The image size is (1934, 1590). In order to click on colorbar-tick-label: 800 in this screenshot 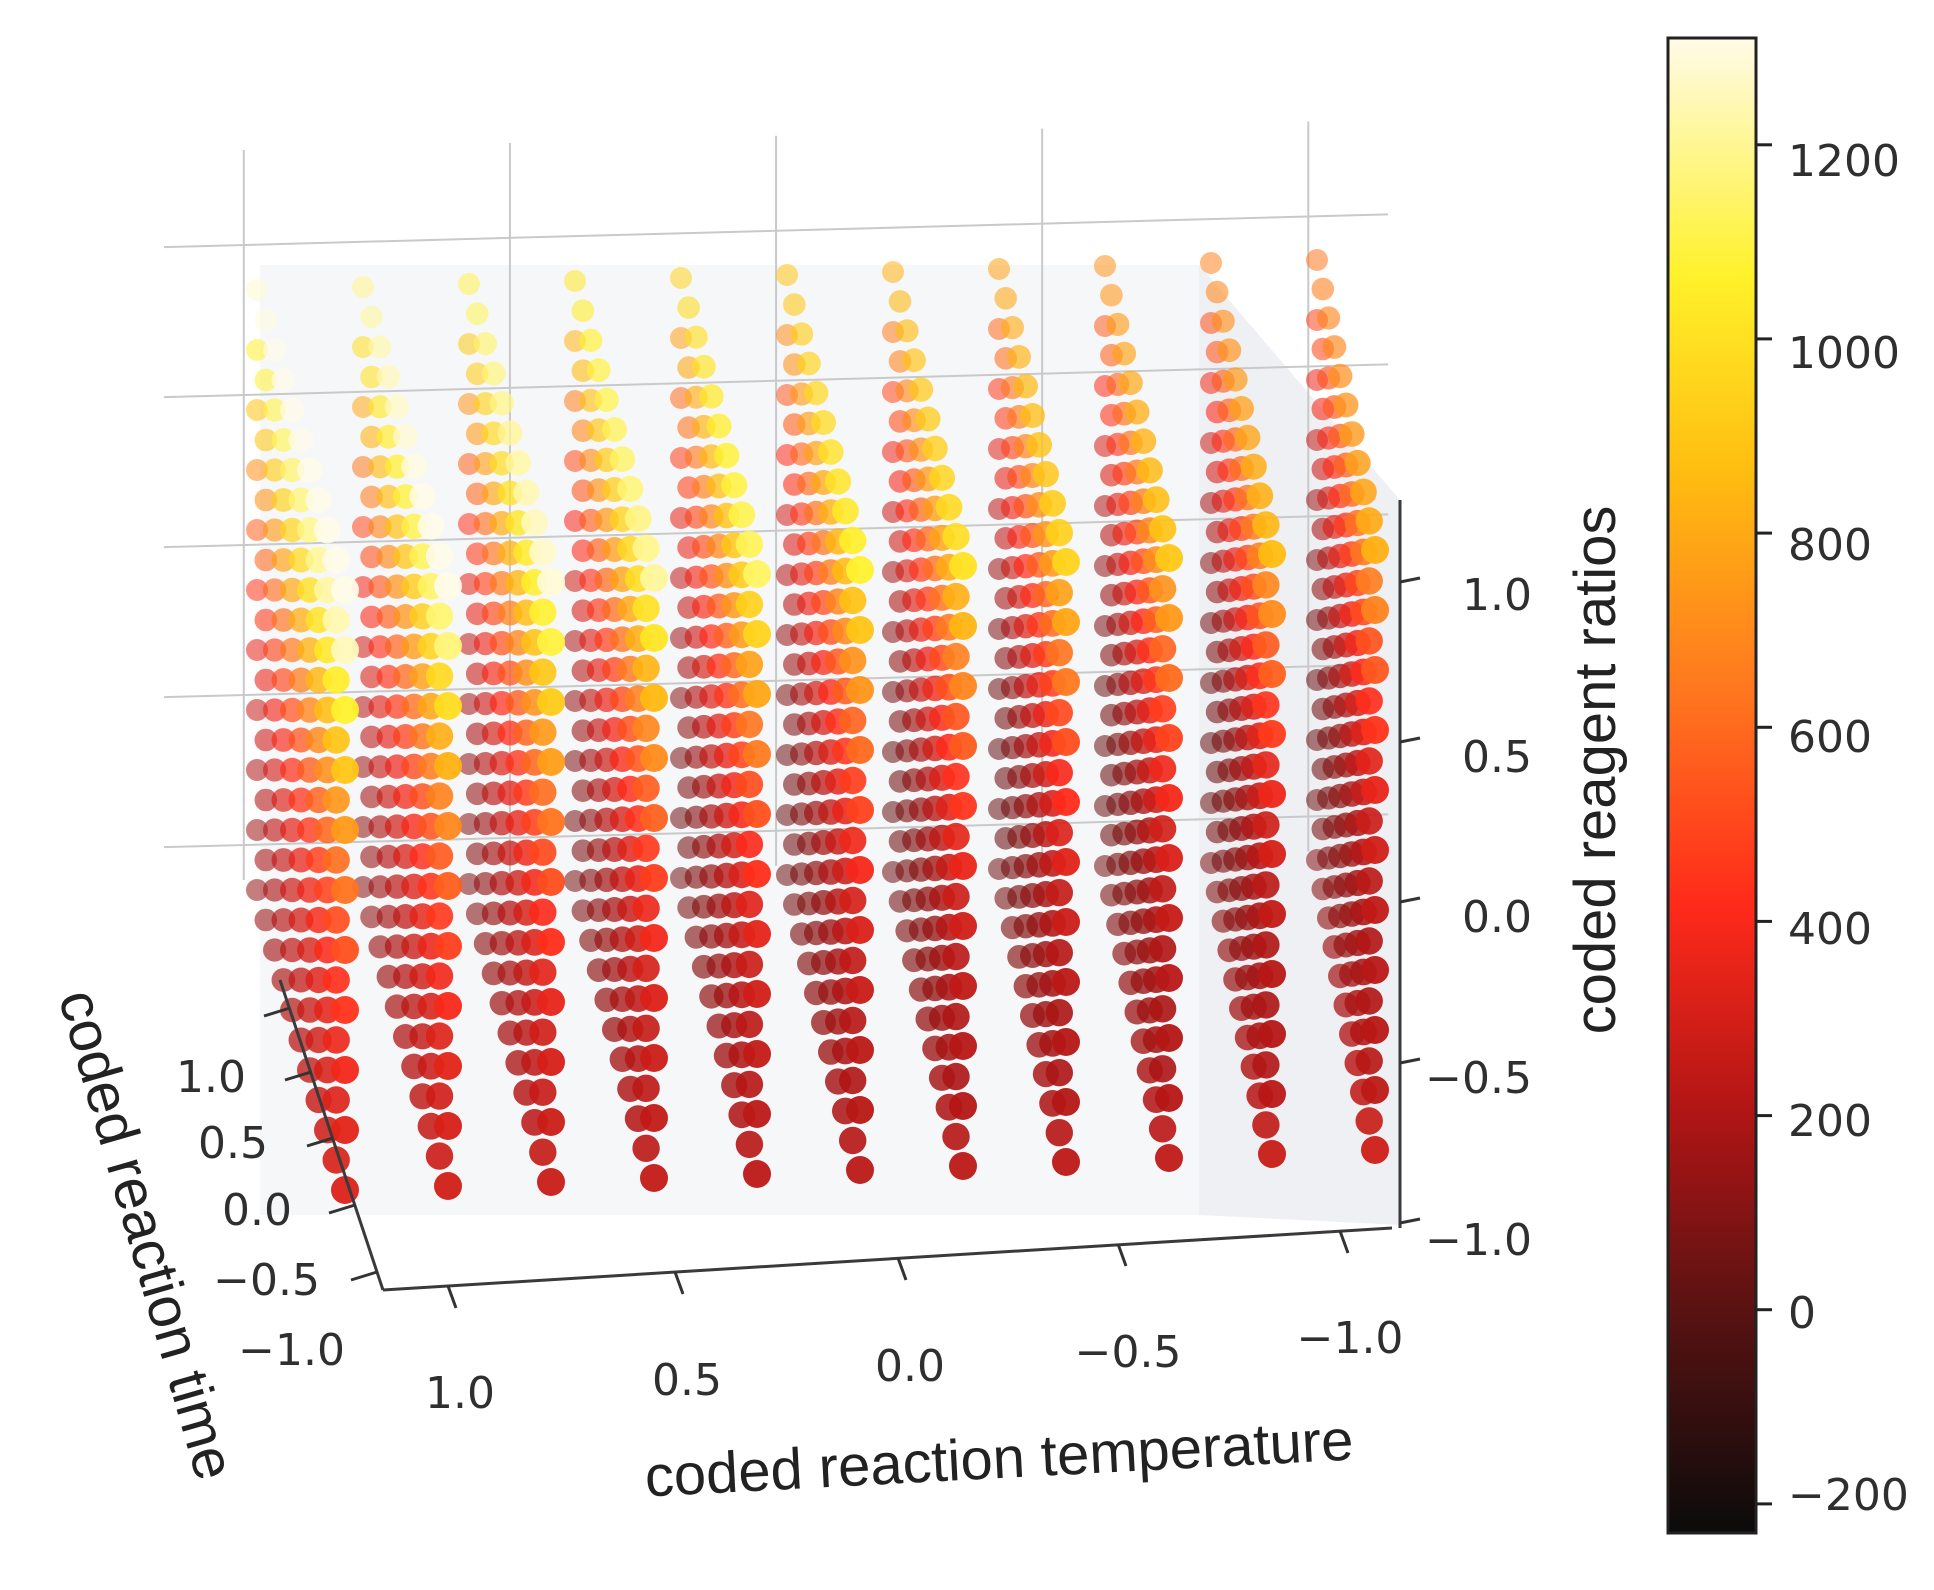, I will do `click(1830, 545)`.